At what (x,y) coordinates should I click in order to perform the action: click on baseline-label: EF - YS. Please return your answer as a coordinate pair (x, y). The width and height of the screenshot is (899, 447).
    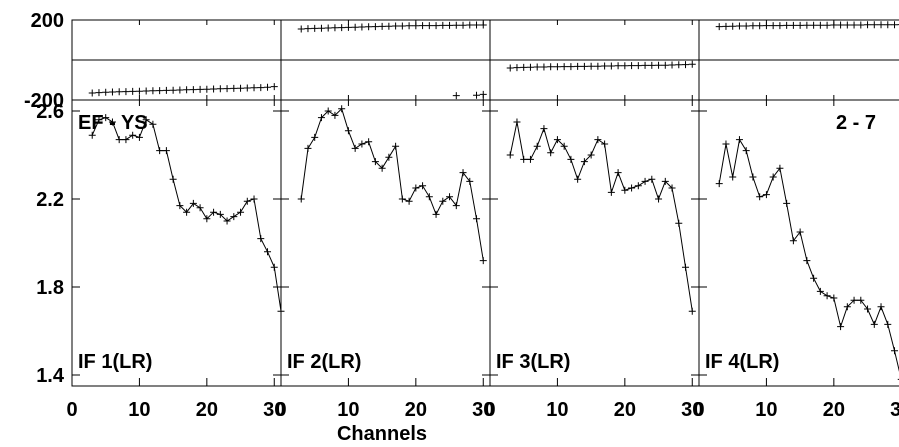
    Looking at the image, I should click on (113, 123).